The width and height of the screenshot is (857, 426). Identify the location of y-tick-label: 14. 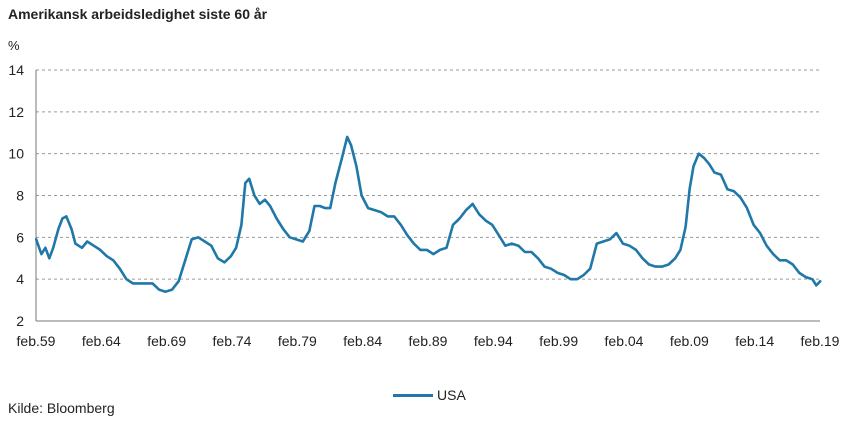
(16, 70).